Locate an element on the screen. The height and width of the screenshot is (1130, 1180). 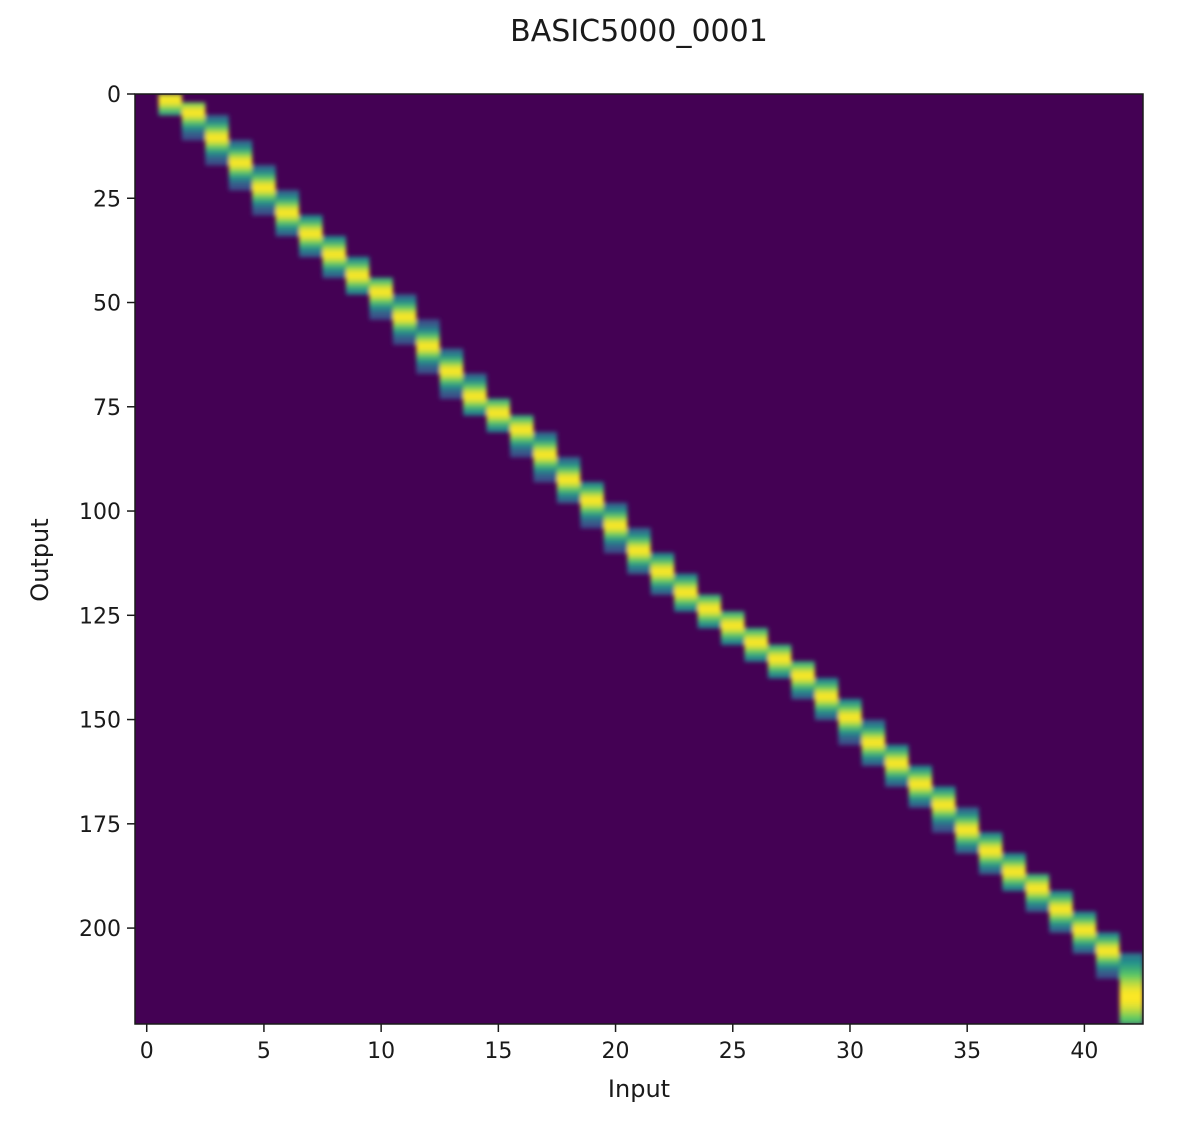
y-tick-label: 200 is located at coordinates (100, 929).